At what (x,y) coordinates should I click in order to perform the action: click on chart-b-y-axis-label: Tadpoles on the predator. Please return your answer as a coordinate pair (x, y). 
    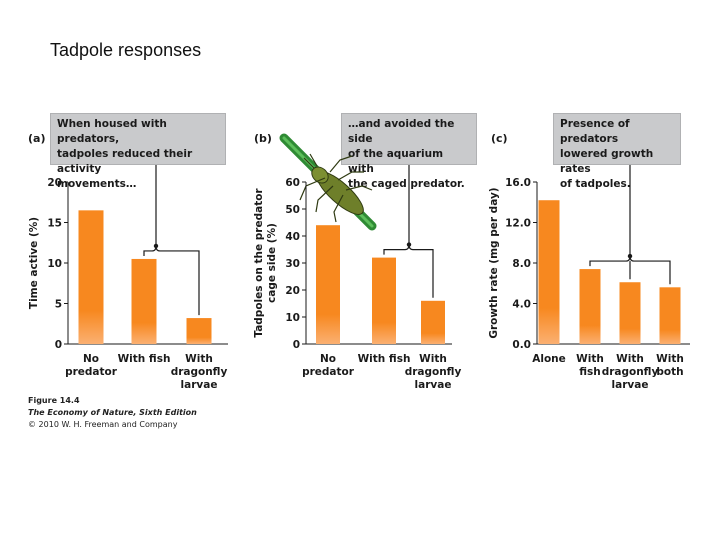
    Looking at the image, I should click on (259, 263).